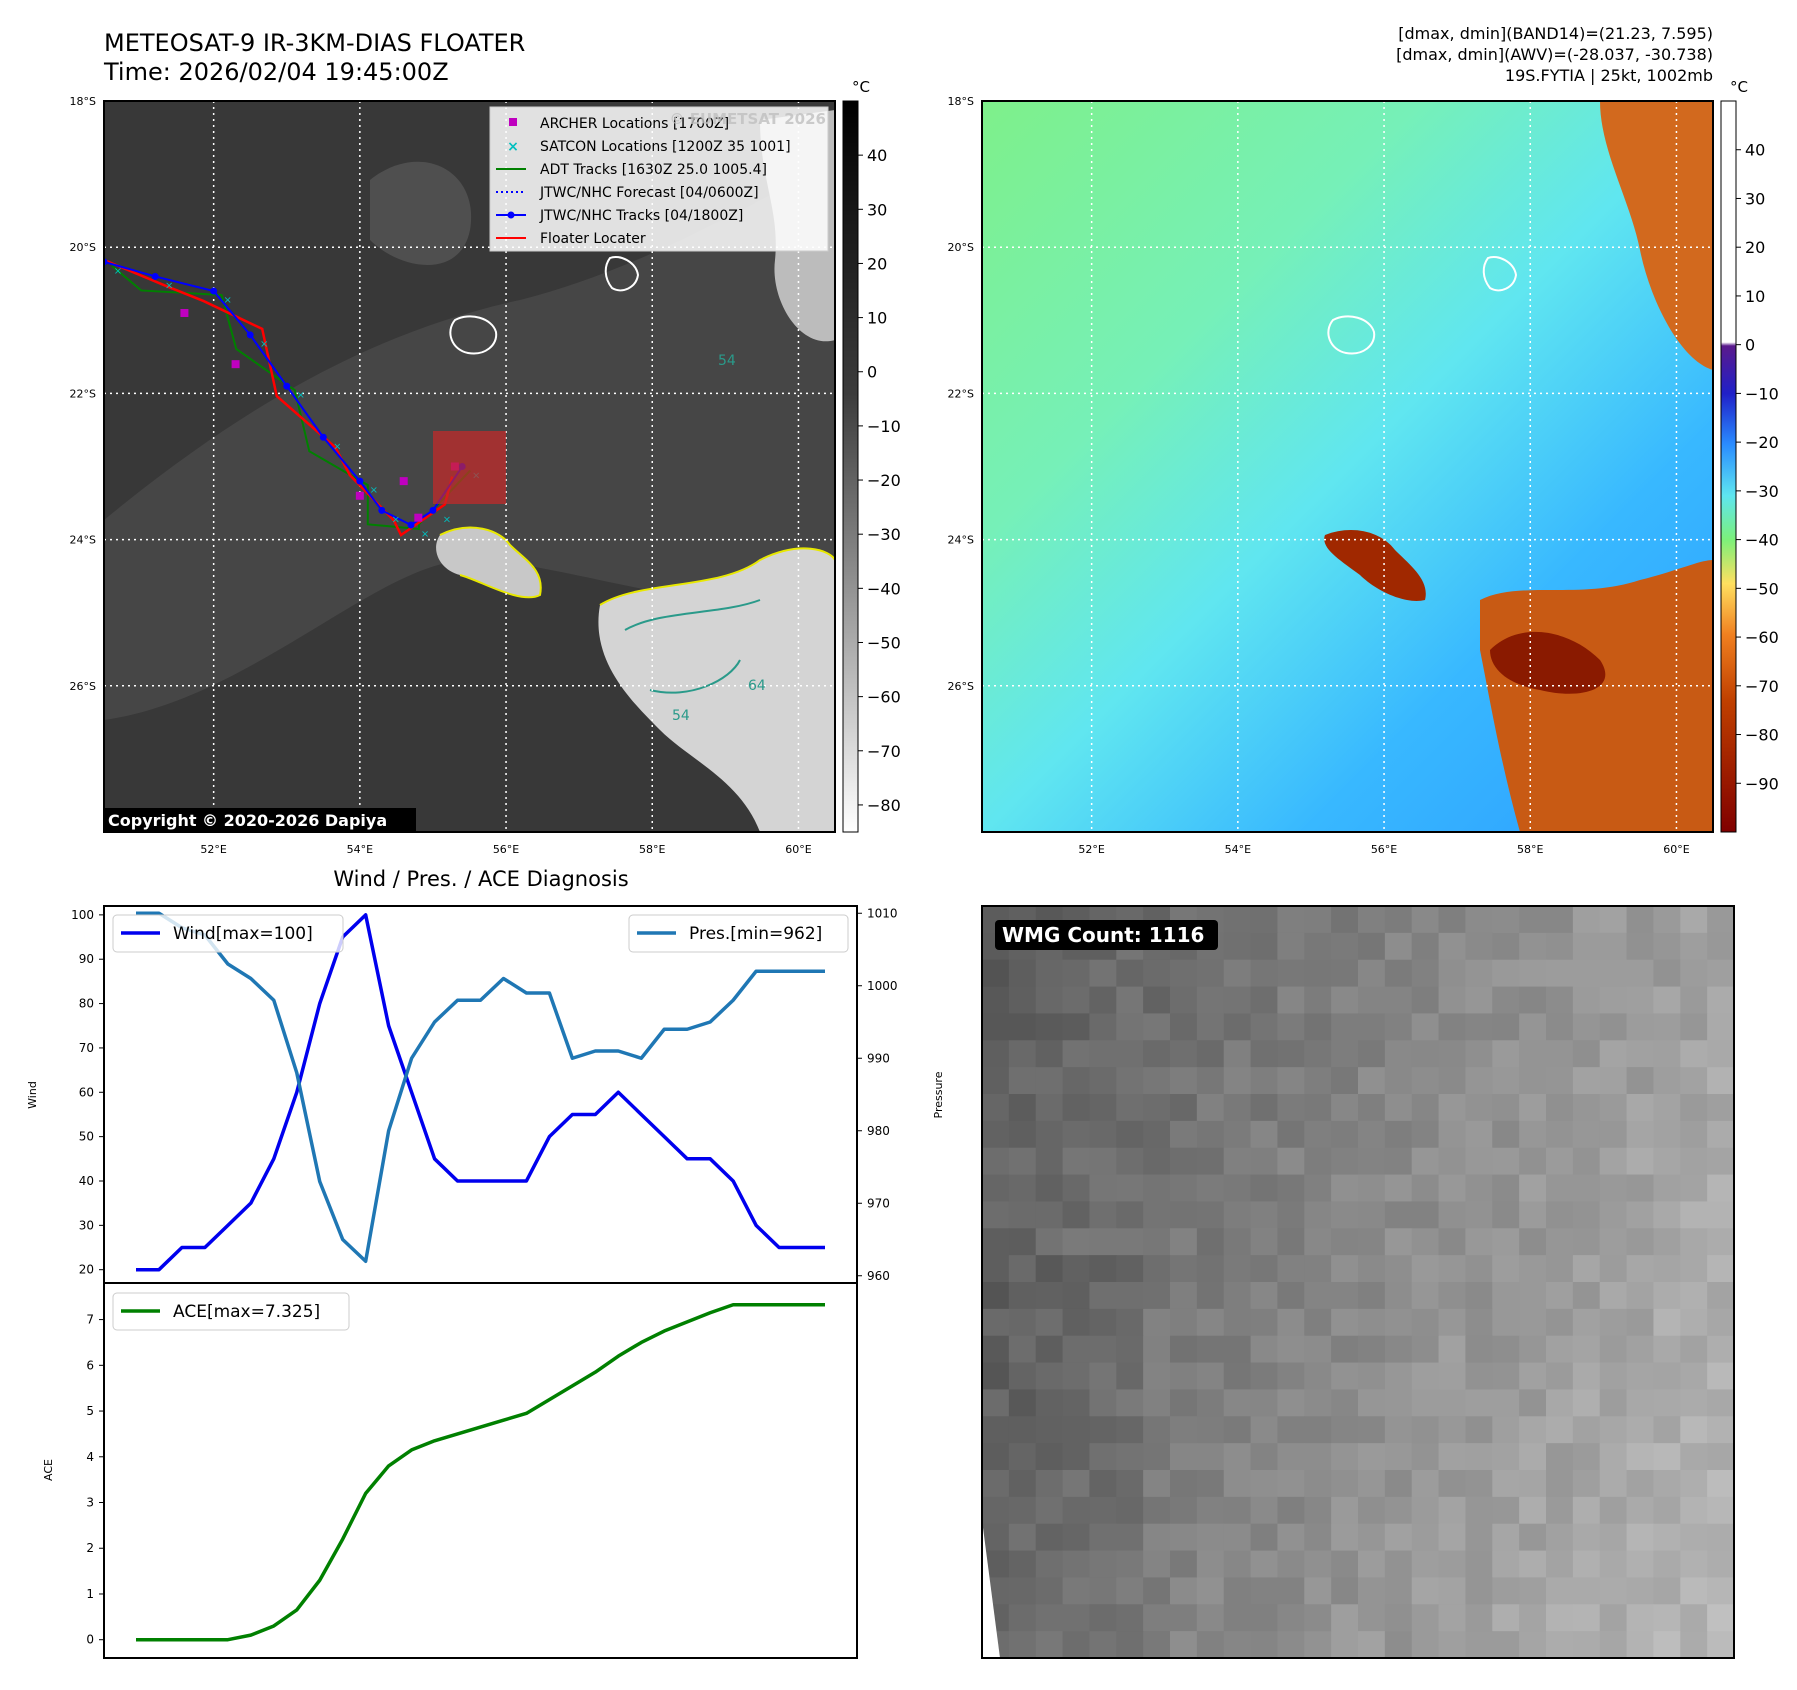 The width and height of the screenshot is (1797, 1690). What do you see at coordinates (473, 335) in the screenshot?
I see `reunion-coast` at bounding box center [473, 335].